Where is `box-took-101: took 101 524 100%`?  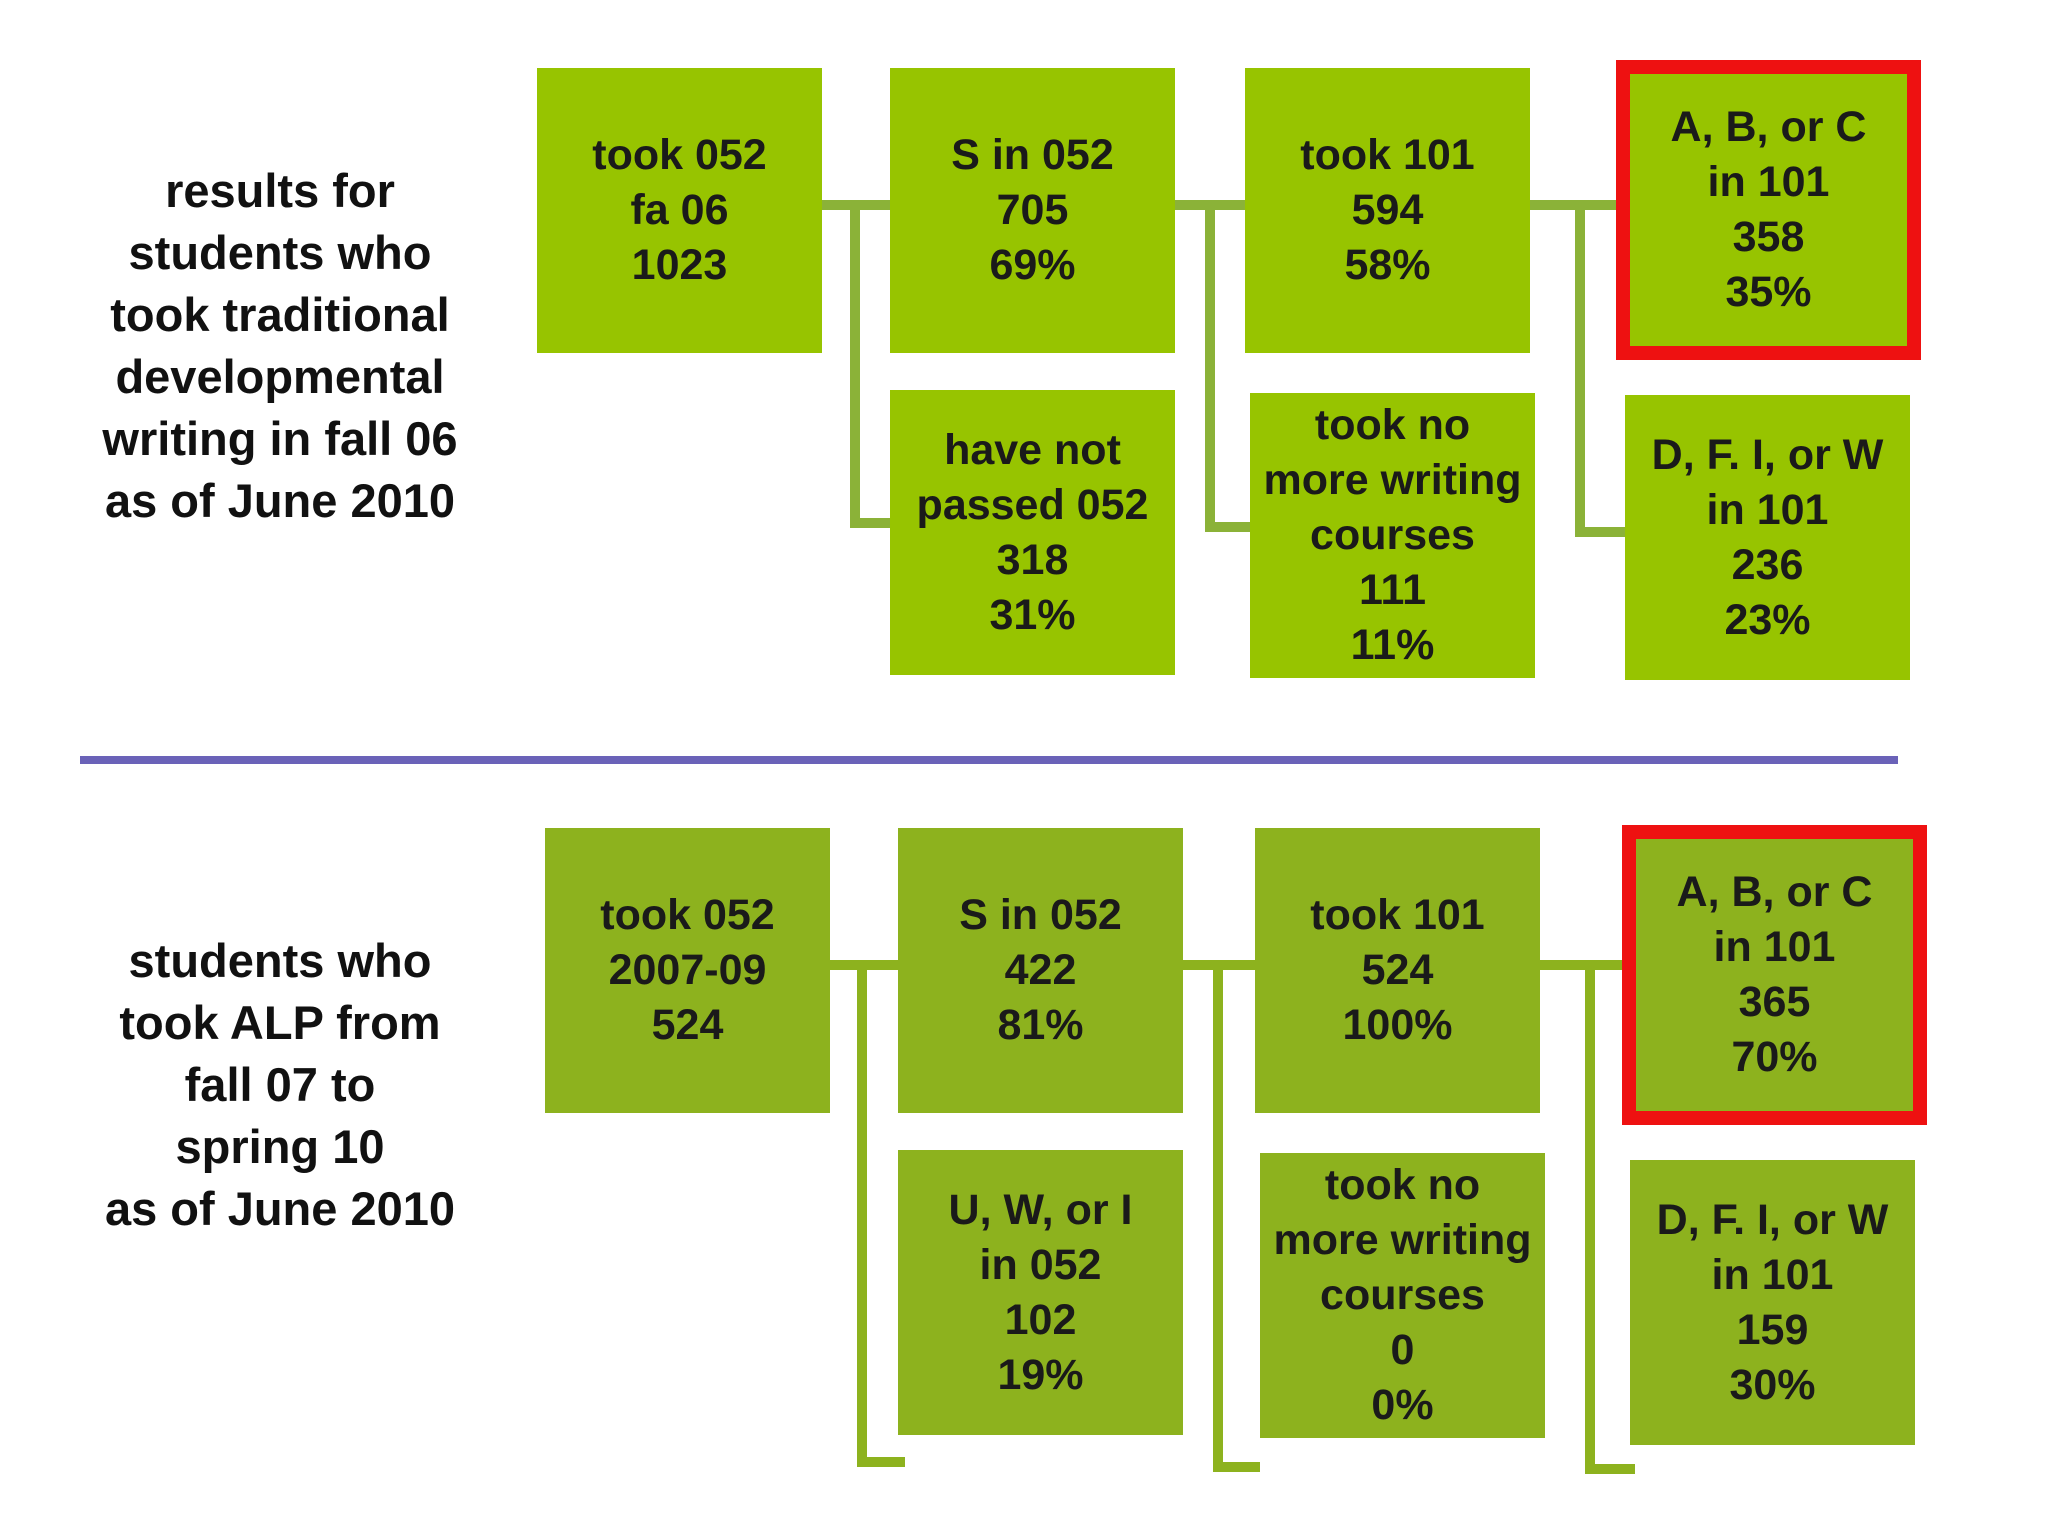
box-took-101: took 101 524 100% is located at coordinates (1397, 970).